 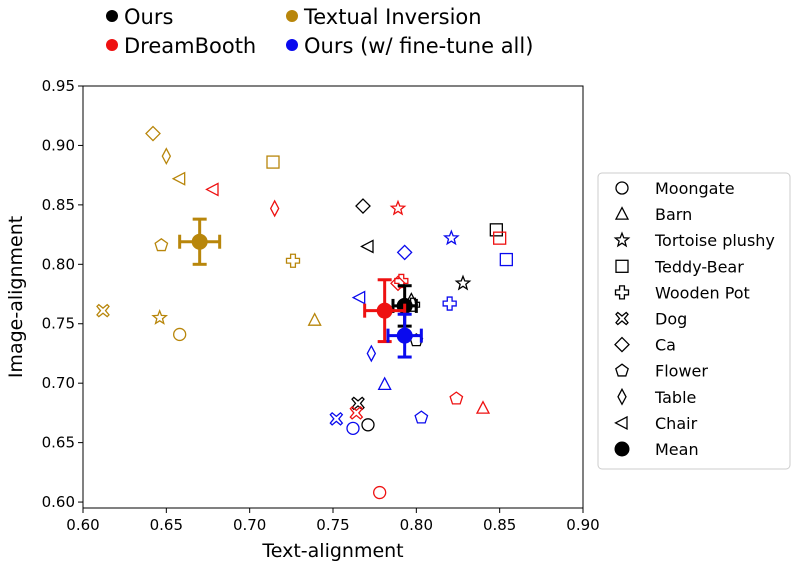 What do you see at coordinates (582, 525) in the screenshot?
I see `x-tick-label: 0.90` at bounding box center [582, 525].